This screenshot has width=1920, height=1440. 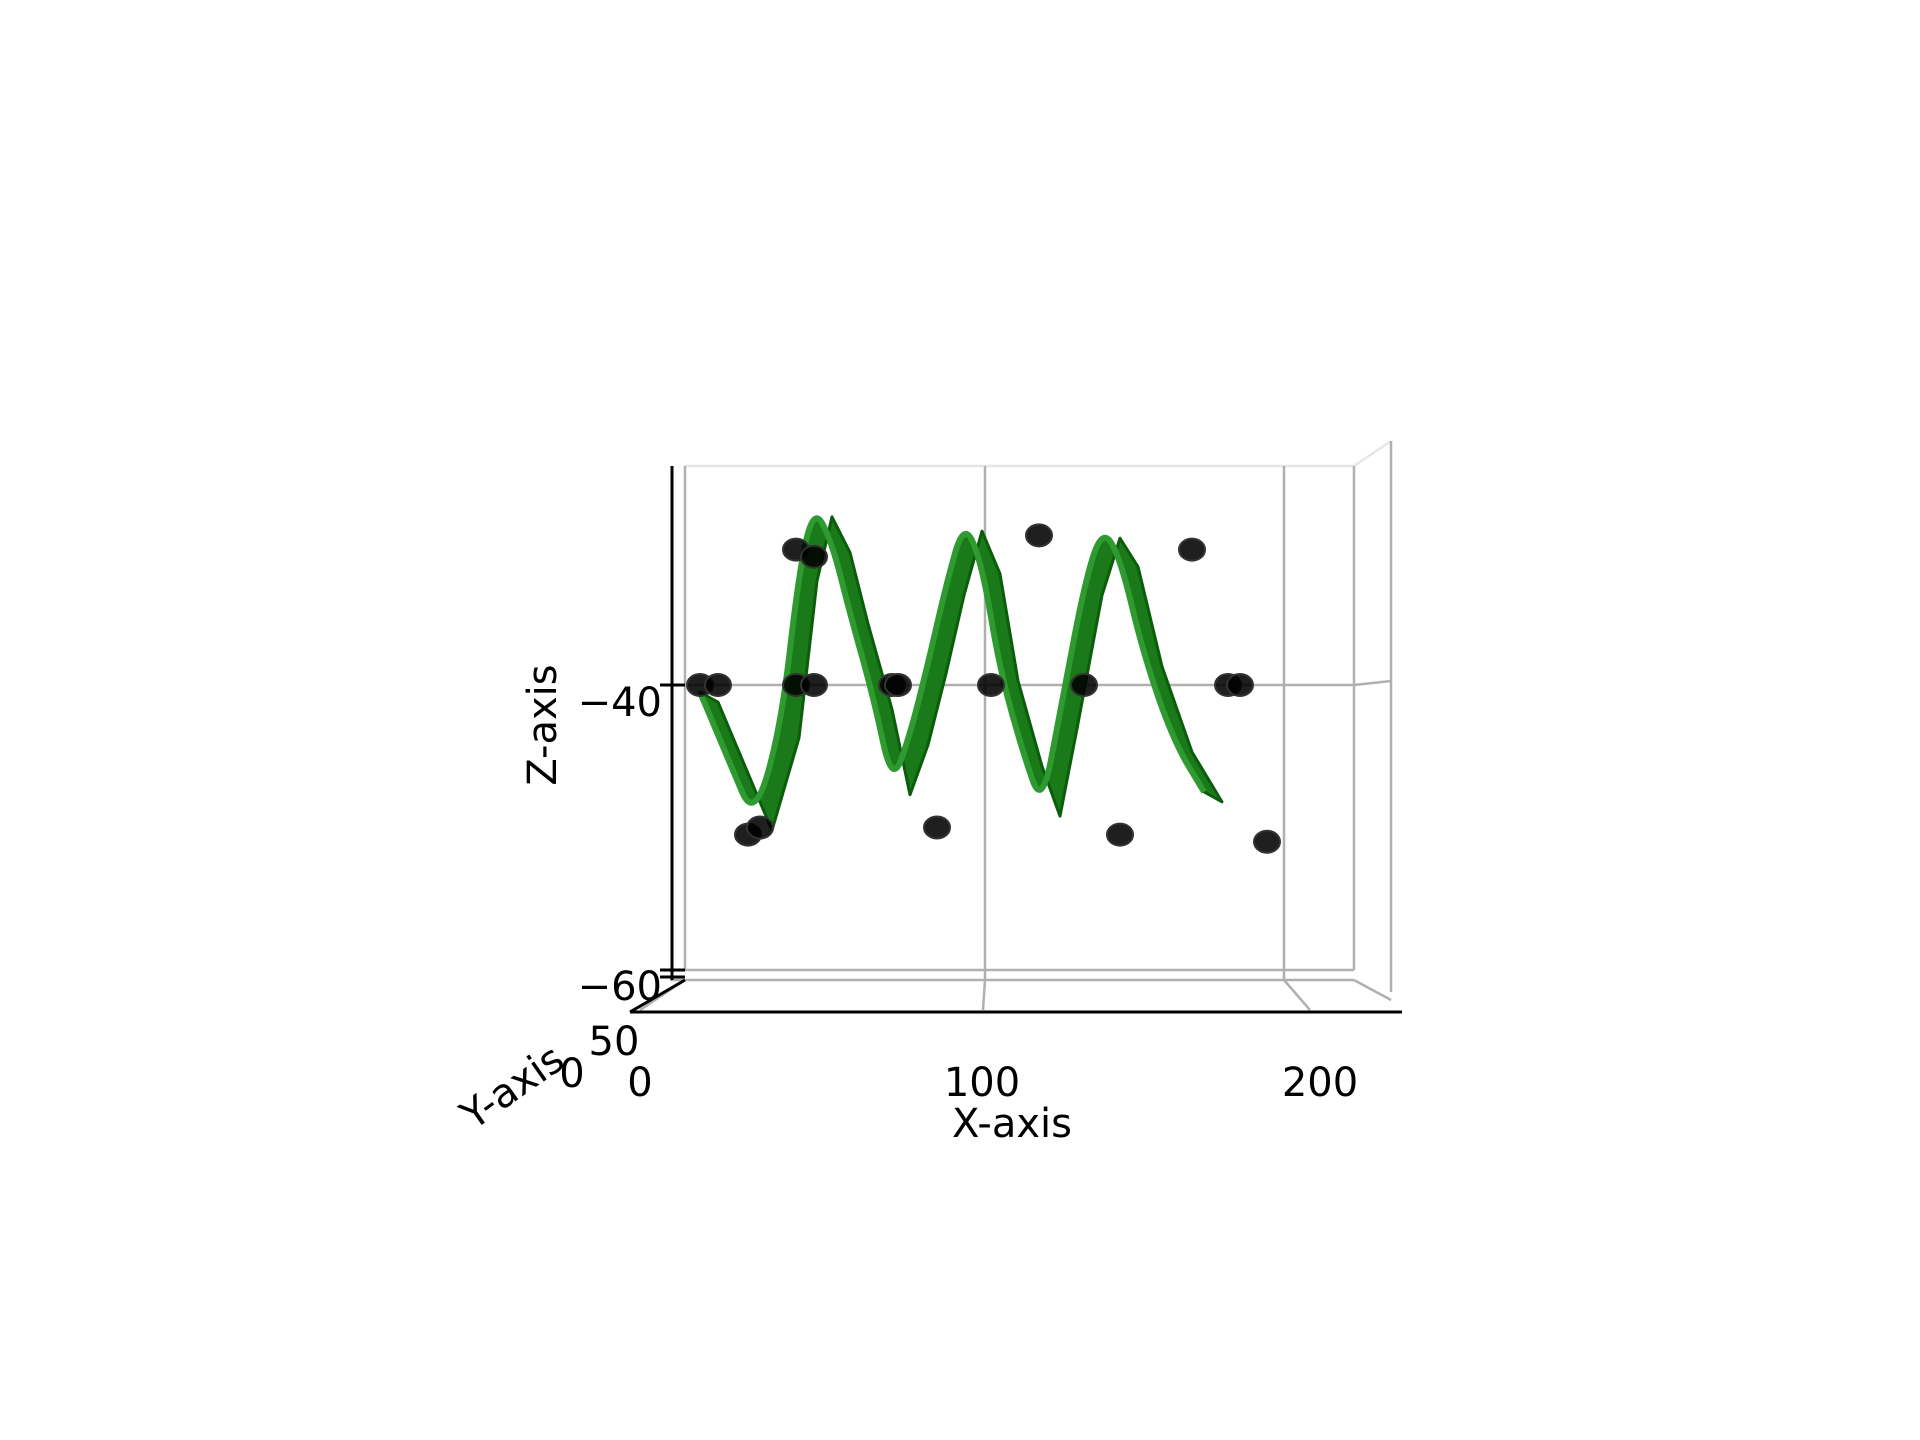 I want to click on x-tick-label-0: 0, so click(x=639, y=1083).